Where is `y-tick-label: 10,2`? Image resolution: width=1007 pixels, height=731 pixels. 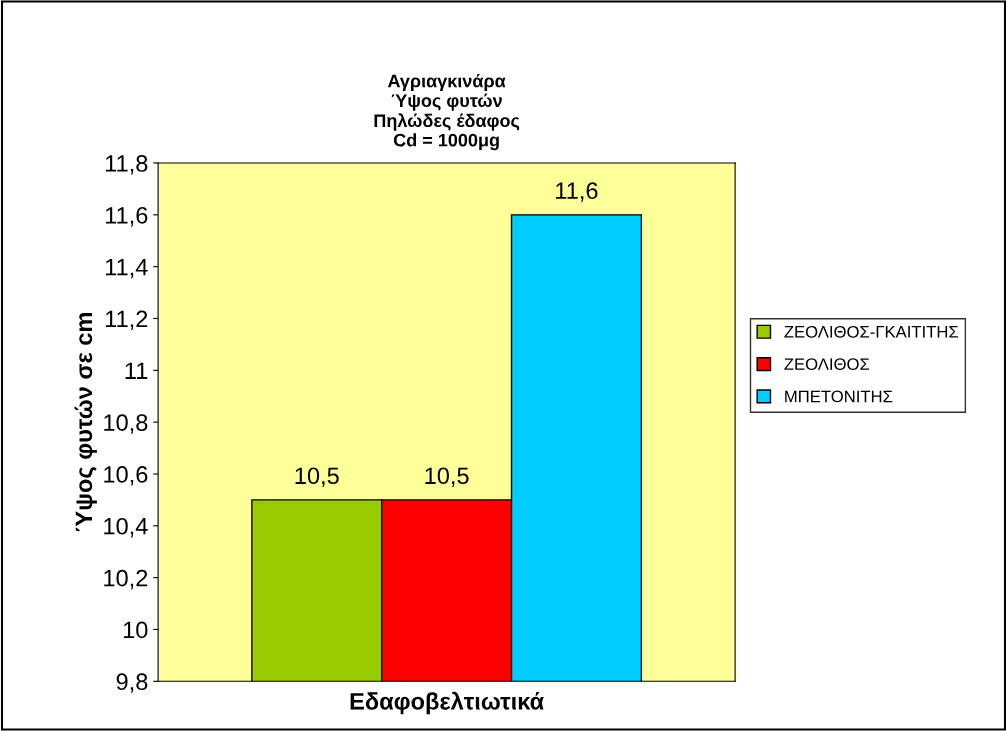 y-tick-label: 10,2 is located at coordinates (126, 579).